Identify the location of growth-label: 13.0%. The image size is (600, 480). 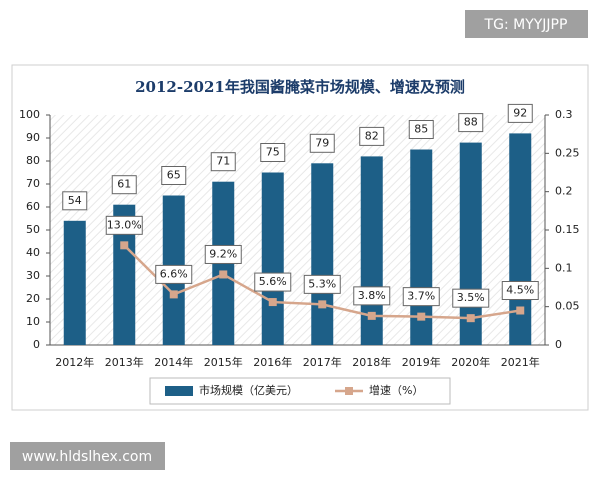
(124, 224).